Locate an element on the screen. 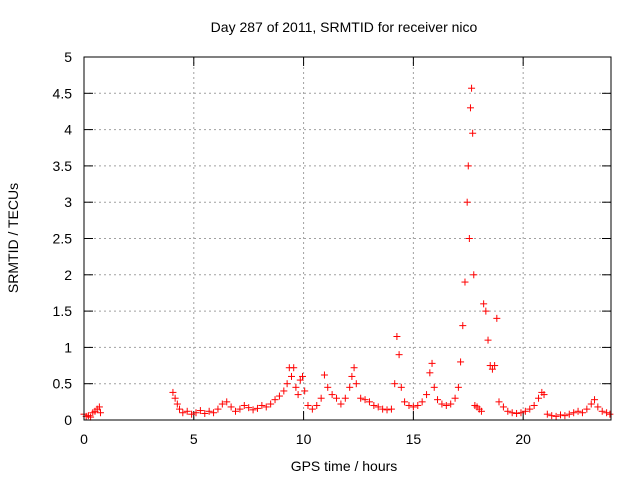 This screenshot has width=640, height=480. y-axis-label: SRMTID / TECUs is located at coordinates (13, 238).